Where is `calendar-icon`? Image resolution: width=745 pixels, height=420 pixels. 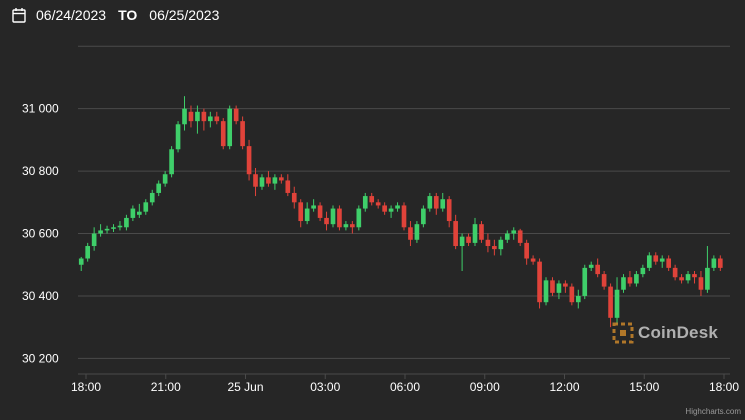 calendar-icon is located at coordinates (19, 15).